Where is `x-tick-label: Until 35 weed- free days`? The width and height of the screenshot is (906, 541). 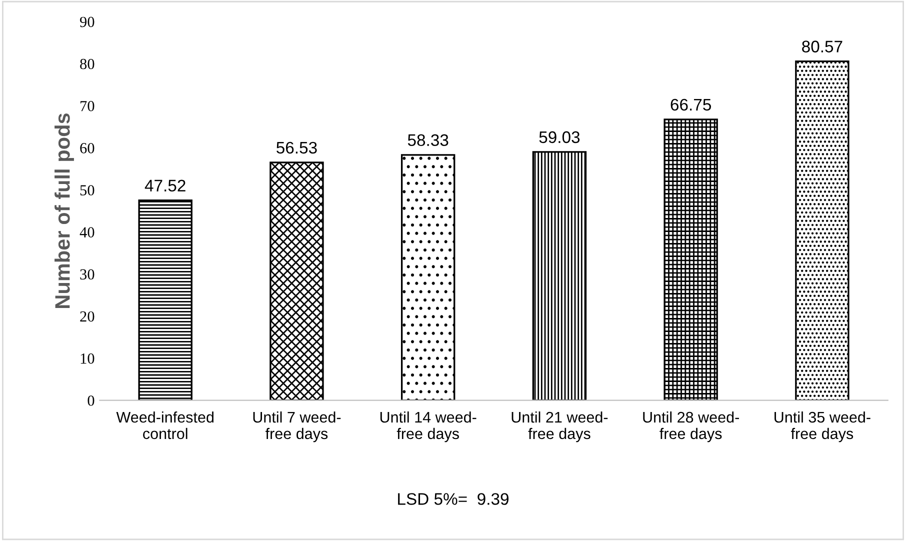 x-tick-label: Until 35 weed- free days is located at coordinates (822, 426).